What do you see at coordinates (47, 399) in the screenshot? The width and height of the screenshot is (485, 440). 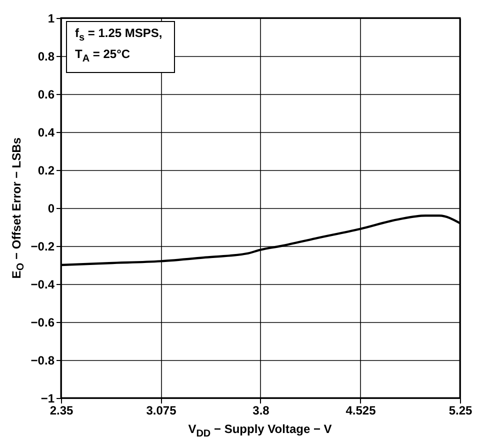 I see `y-tick-label: −1` at bounding box center [47, 399].